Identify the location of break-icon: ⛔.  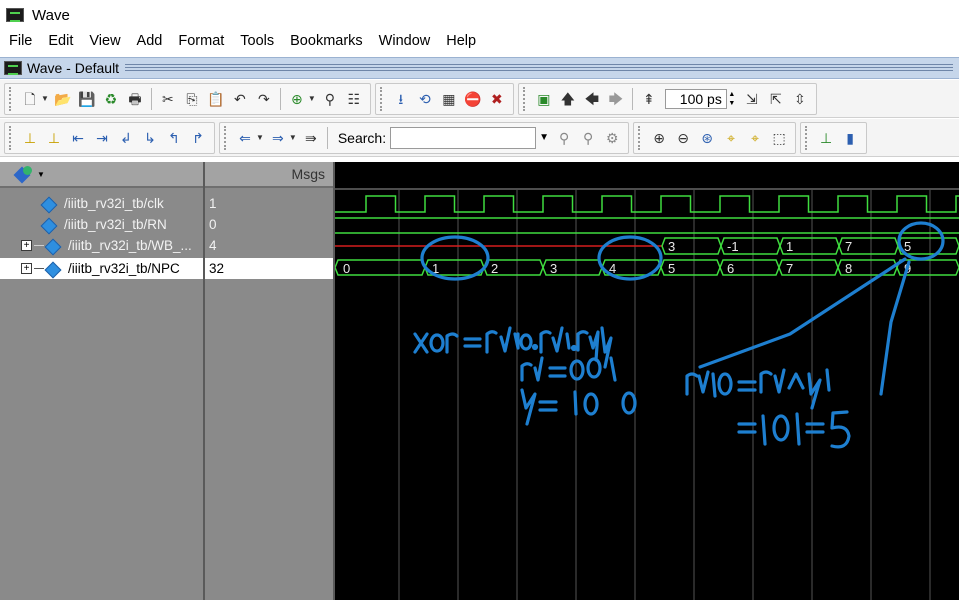
(473, 98).